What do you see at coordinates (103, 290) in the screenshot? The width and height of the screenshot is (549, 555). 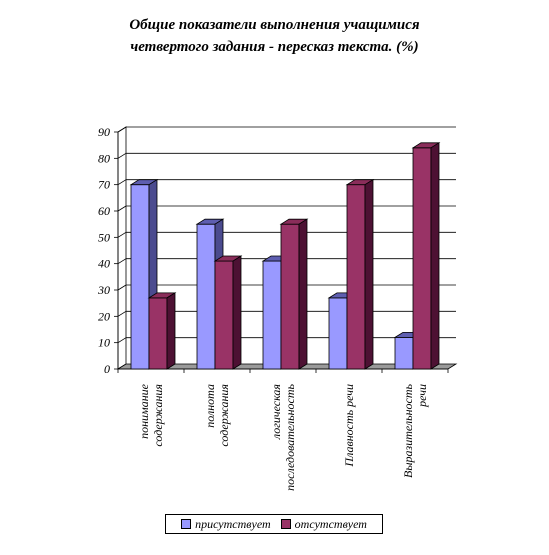 I see `y-tick-label: 30` at bounding box center [103, 290].